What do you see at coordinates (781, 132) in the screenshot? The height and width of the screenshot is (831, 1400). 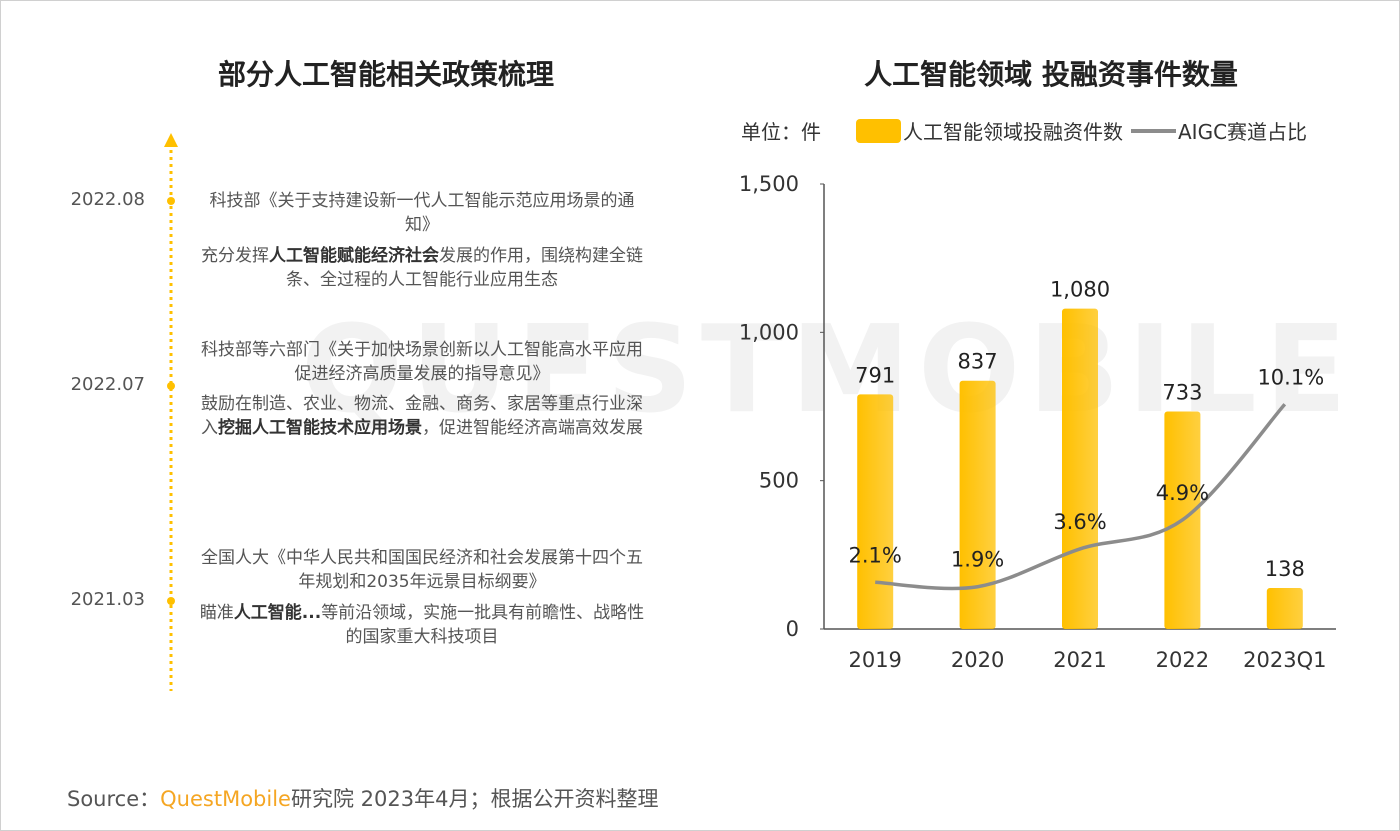 I see `unit-label: 单位：件` at bounding box center [781, 132].